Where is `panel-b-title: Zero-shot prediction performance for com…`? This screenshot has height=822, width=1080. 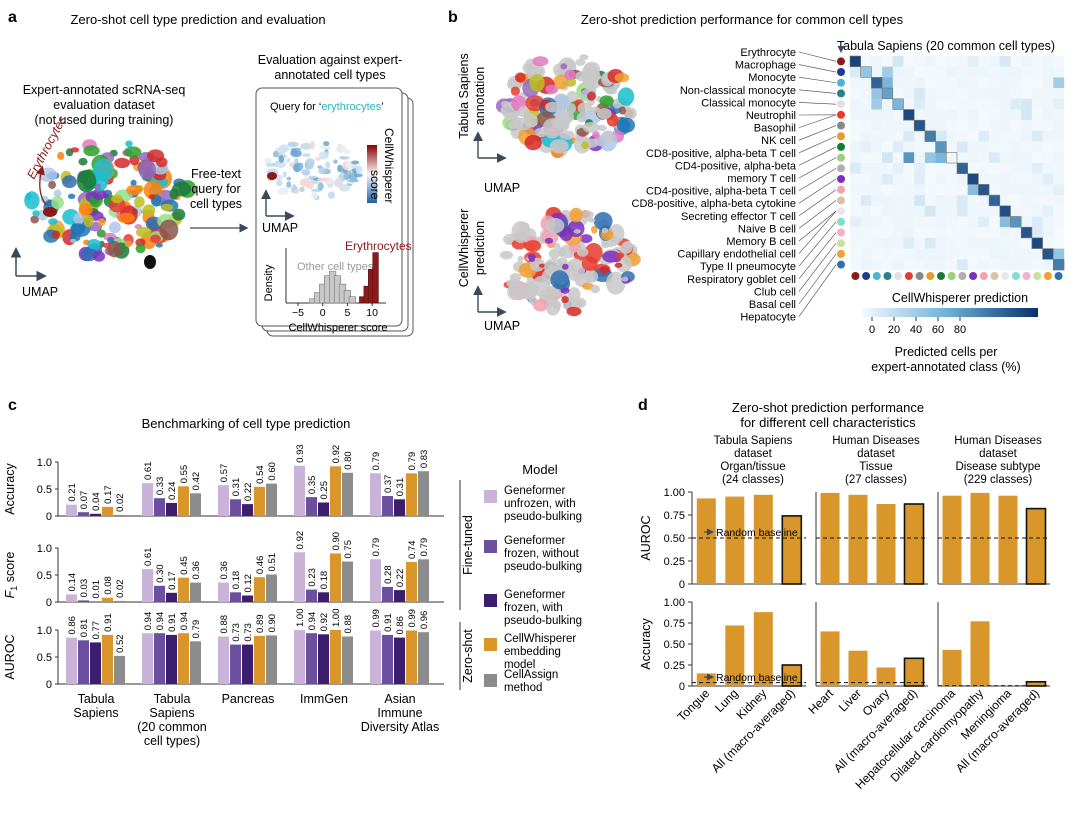 panel-b-title: Zero-shot prediction performance for com… is located at coordinates (742, 19).